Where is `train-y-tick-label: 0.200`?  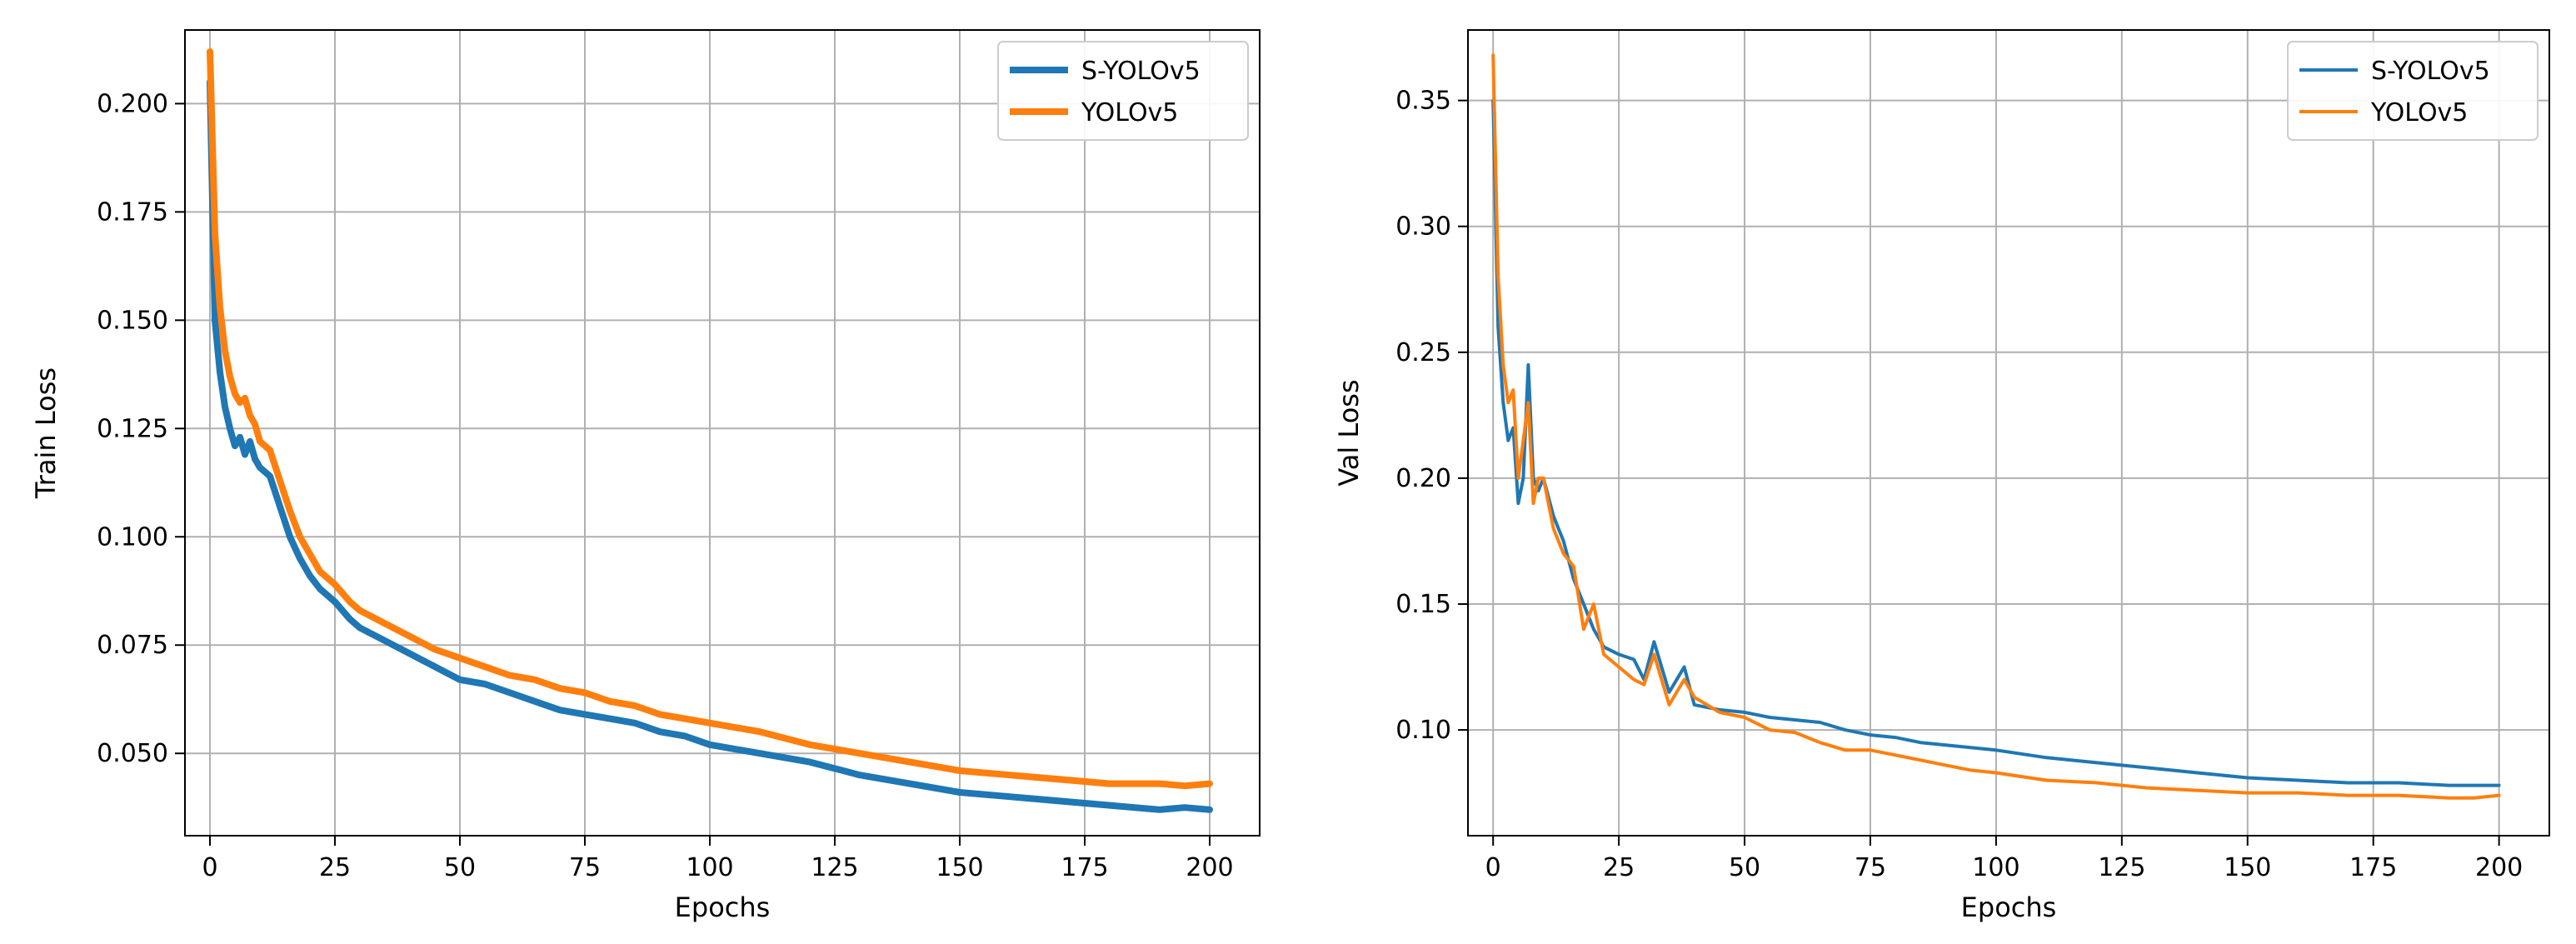 train-y-tick-label: 0.200 is located at coordinates (132, 103).